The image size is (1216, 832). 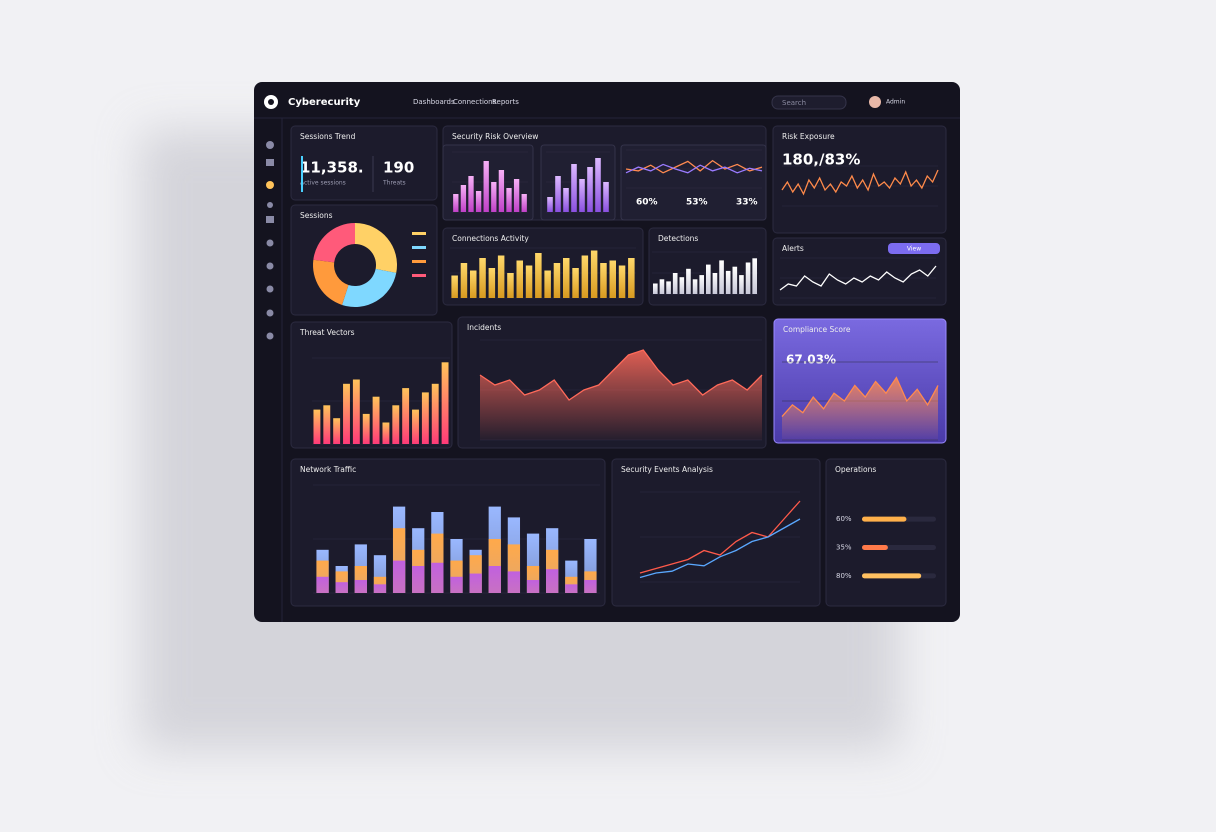 What do you see at coordinates (667, 469) in the screenshot?
I see `panel-title: Security Events Analysis` at bounding box center [667, 469].